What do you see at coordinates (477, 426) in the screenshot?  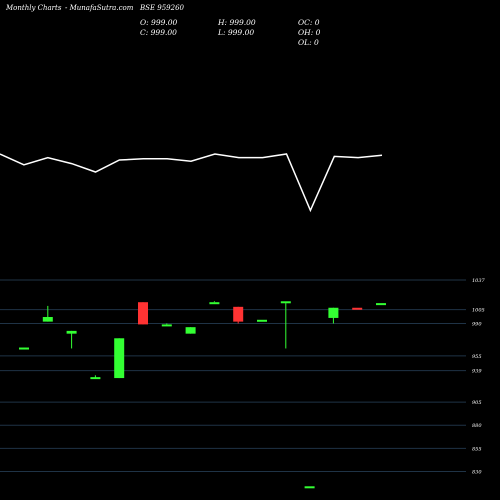 I see `y-tick-label: 880` at bounding box center [477, 426].